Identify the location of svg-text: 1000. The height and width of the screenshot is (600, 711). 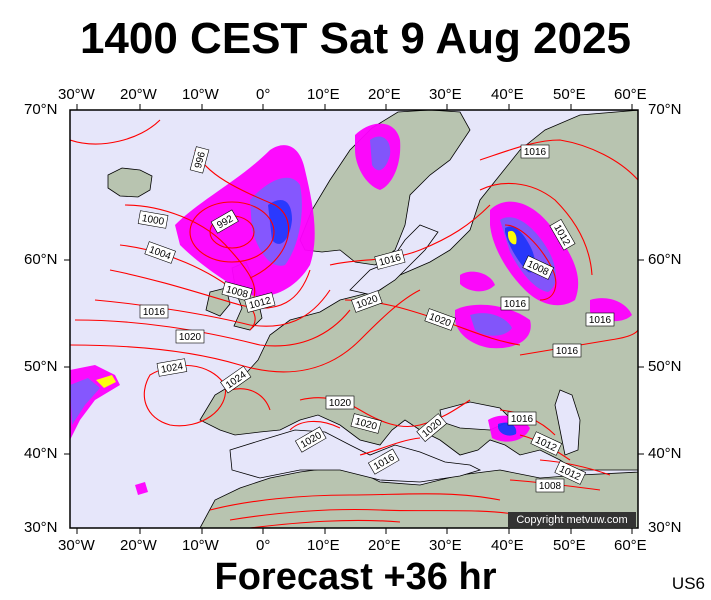
(153, 220).